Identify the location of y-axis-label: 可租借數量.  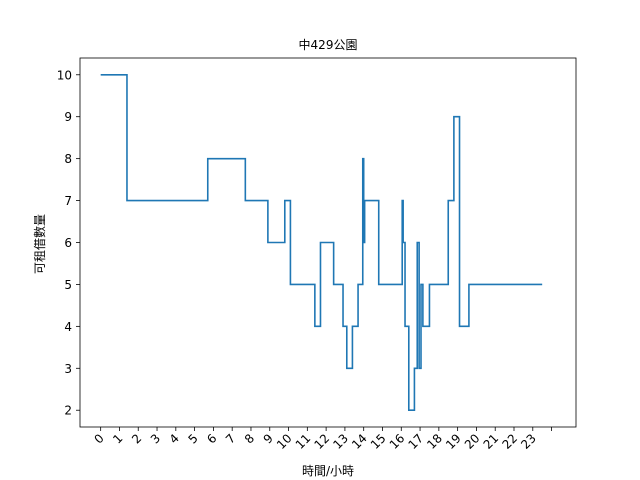
(40, 244).